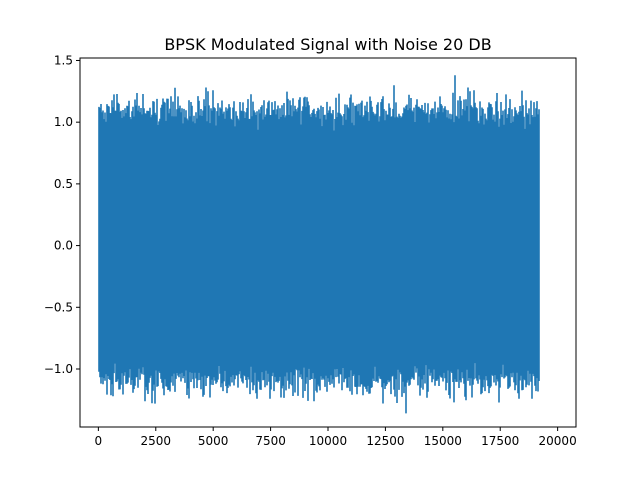  Describe the element at coordinates (62, 214) in the screenshot. I see `y-axis: −1.0 −0.5 0.0 0.5 1.0 1.5` at that location.